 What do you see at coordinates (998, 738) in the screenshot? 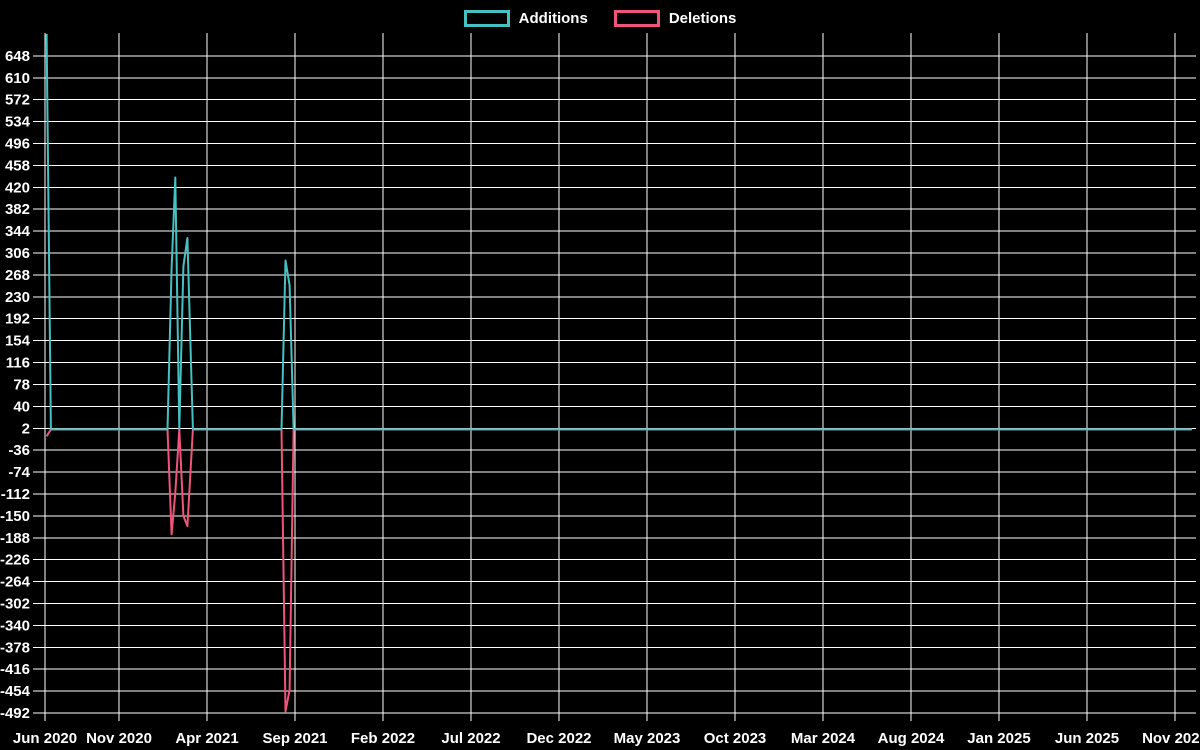
I see `x-tick-label: Jan 2025` at bounding box center [998, 738].